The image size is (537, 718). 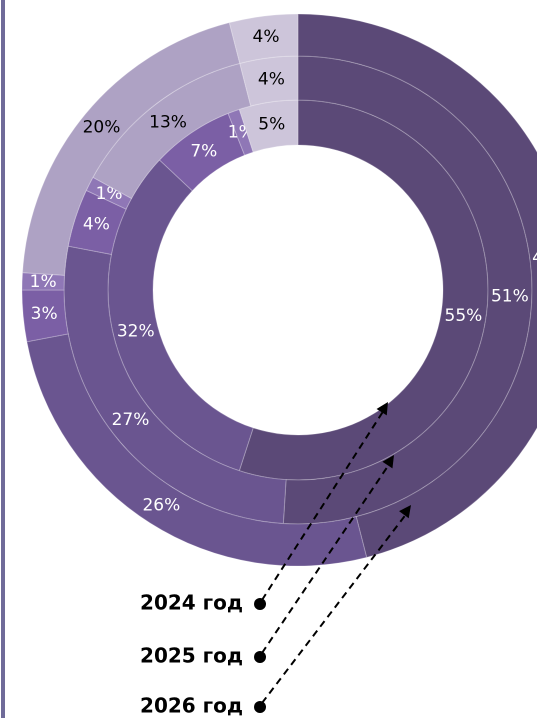 I want to click on value-label: 46%, so click(x=534, y=258).